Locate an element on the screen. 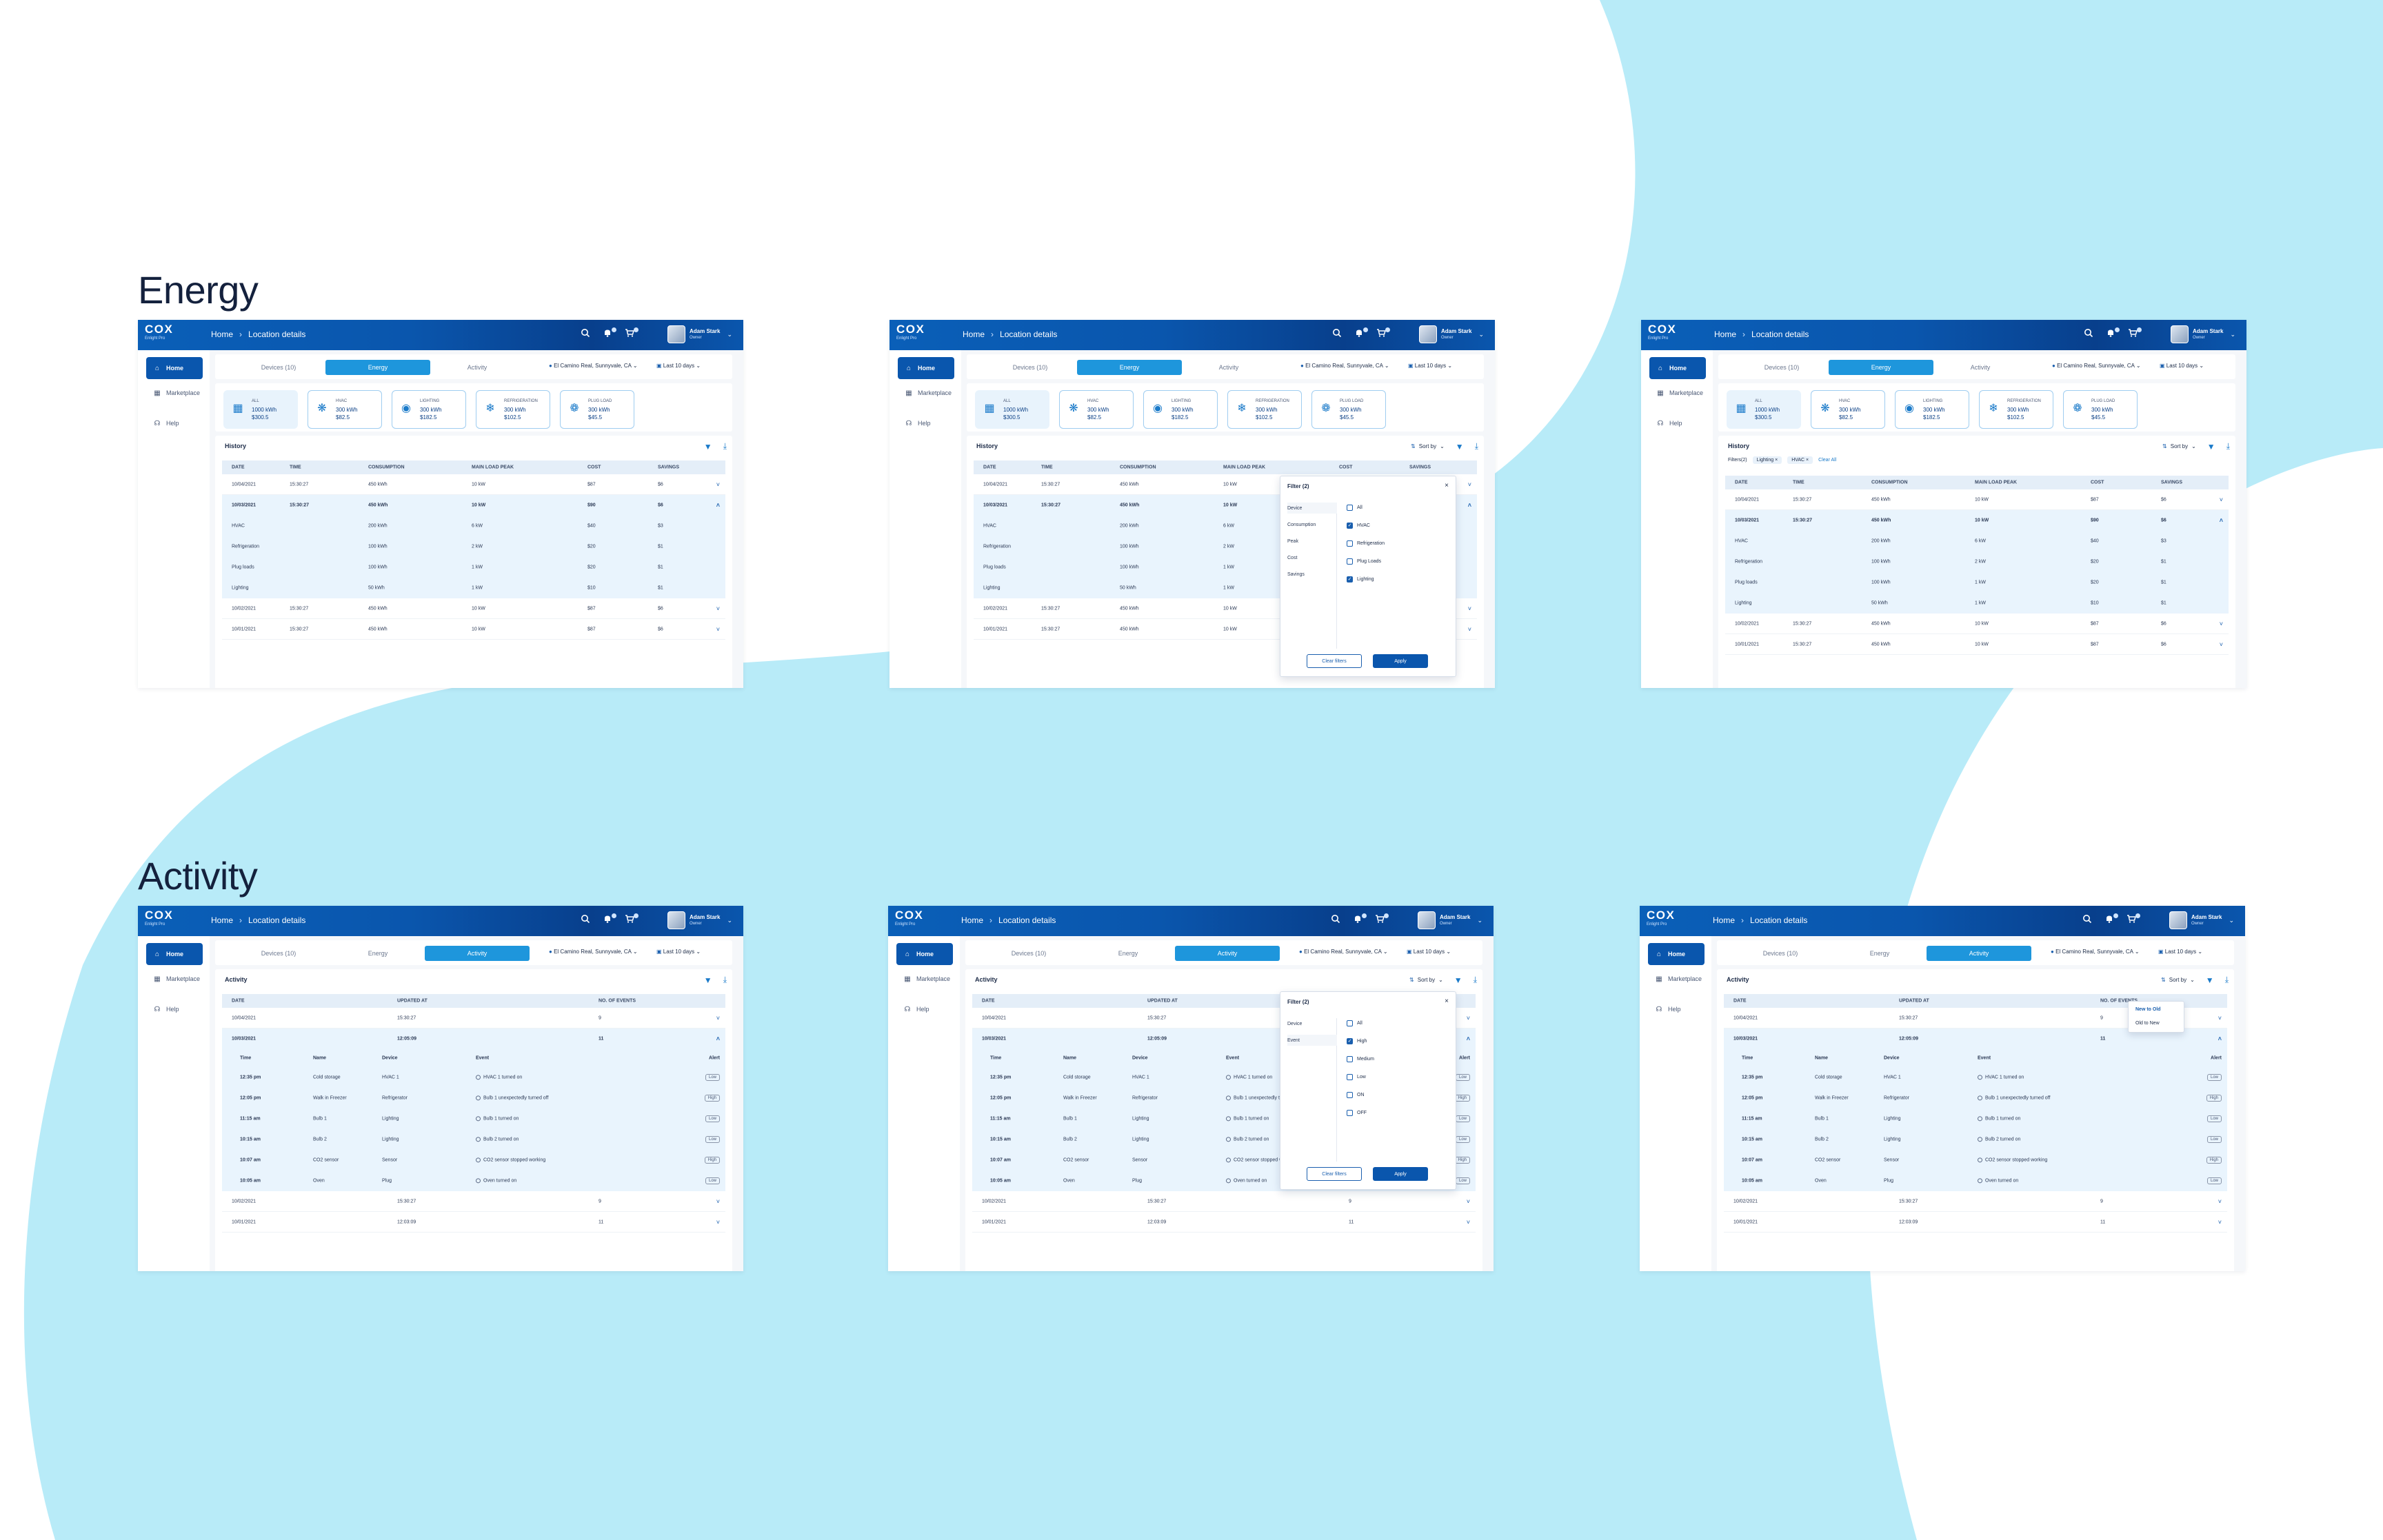  apply-button: Apply is located at coordinates (1400, 661).